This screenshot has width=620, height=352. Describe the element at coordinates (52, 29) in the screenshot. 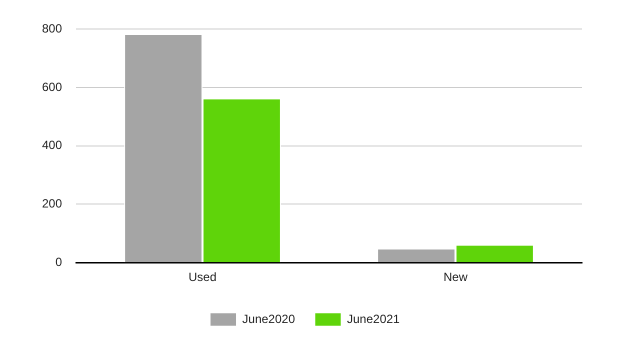

I see `y-tick-label: 800` at that location.